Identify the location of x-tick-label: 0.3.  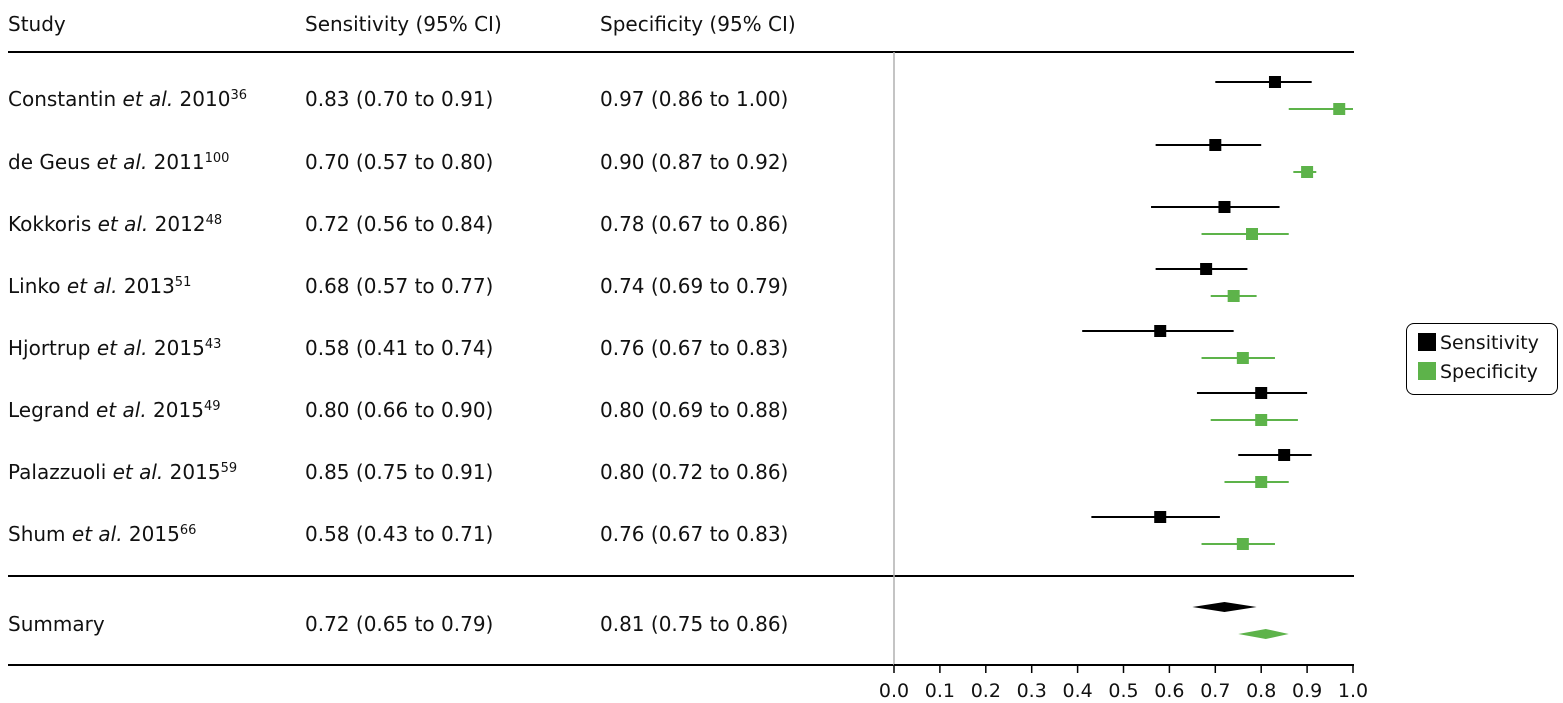
(1032, 691).